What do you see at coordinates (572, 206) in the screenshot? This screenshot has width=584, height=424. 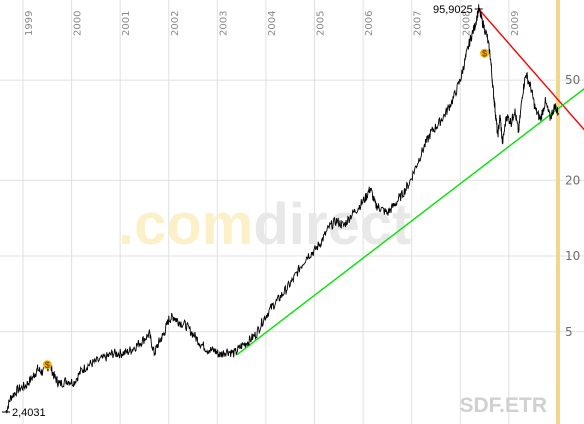 I see `y-tick-labels: 5 10 20 50` at bounding box center [572, 206].